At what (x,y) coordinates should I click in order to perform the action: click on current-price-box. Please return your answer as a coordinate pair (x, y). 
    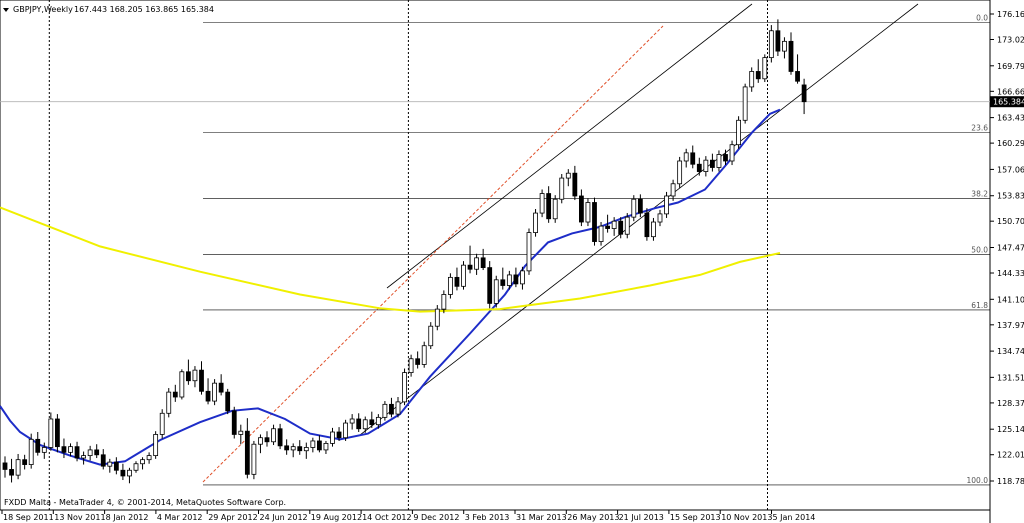
    Looking at the image, I should click on (1007, 102).